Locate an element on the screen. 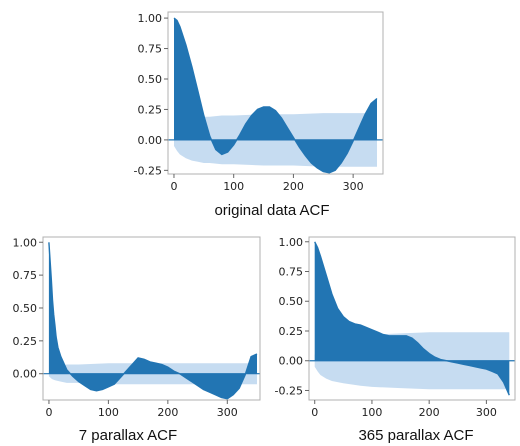  chart-title: 7 parallax ACF is located at coordinates (128, 435).